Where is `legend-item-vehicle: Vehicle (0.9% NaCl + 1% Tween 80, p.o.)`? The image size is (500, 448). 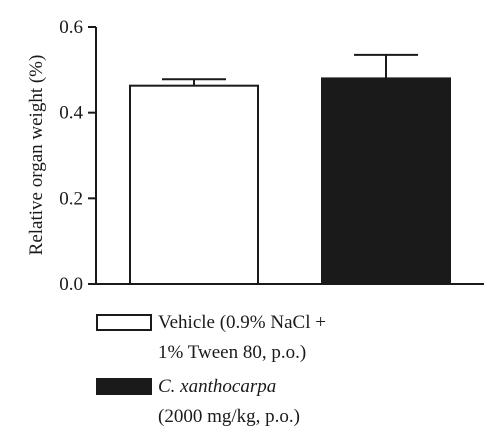
legend-item-vehicle: Vehicle (0.9% NaCl + 1% Tween 80, p.o.) is located at coordinates (296, 342).